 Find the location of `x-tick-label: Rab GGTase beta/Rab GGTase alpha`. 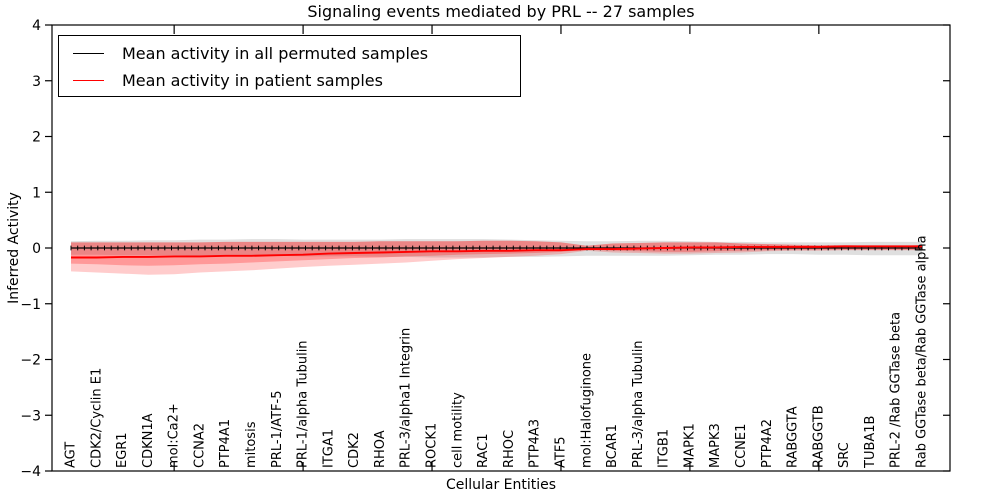

x-tick-label: Rab GGTase beta/Rab GGTase alpha is located at coordinates (922, 351).